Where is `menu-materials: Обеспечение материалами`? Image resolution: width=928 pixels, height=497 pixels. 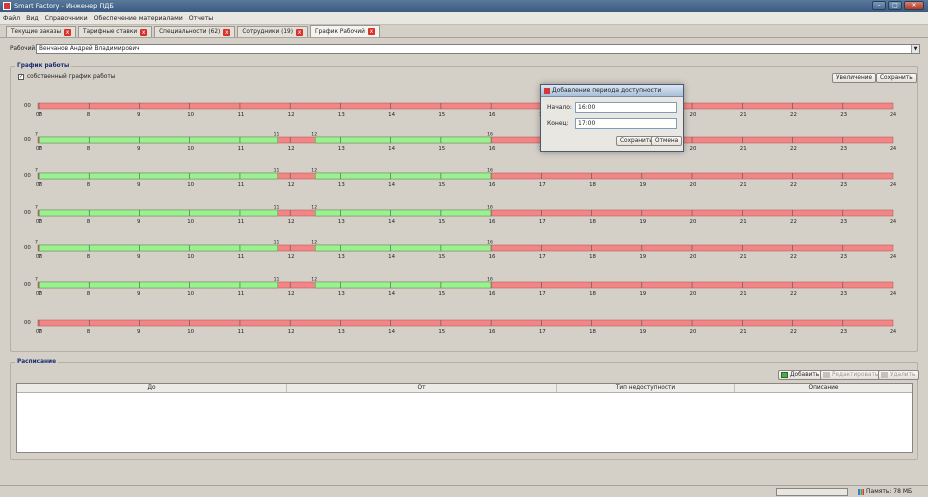 menu-materials: Обеспечение материалами is located at coordinates (138, 18).